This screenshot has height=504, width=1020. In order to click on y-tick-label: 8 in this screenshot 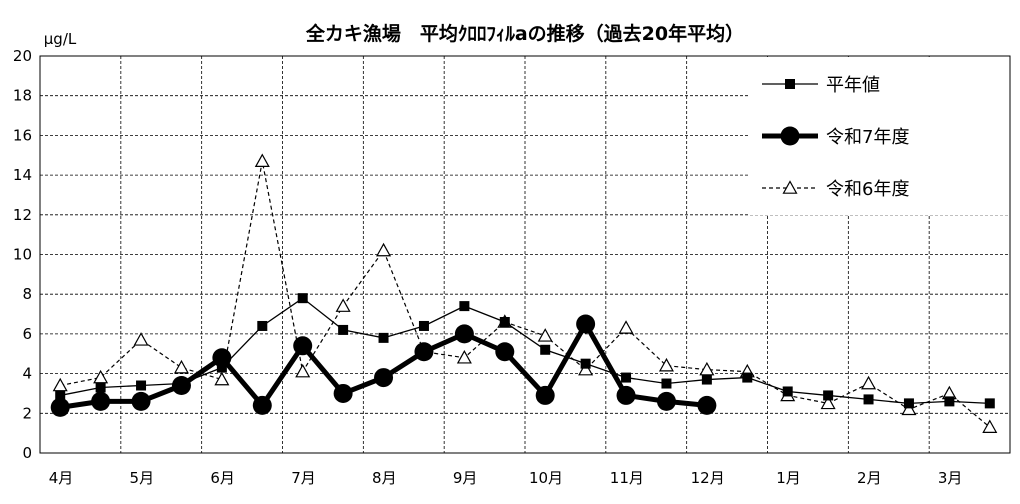, I will do `click(27, 294)`.